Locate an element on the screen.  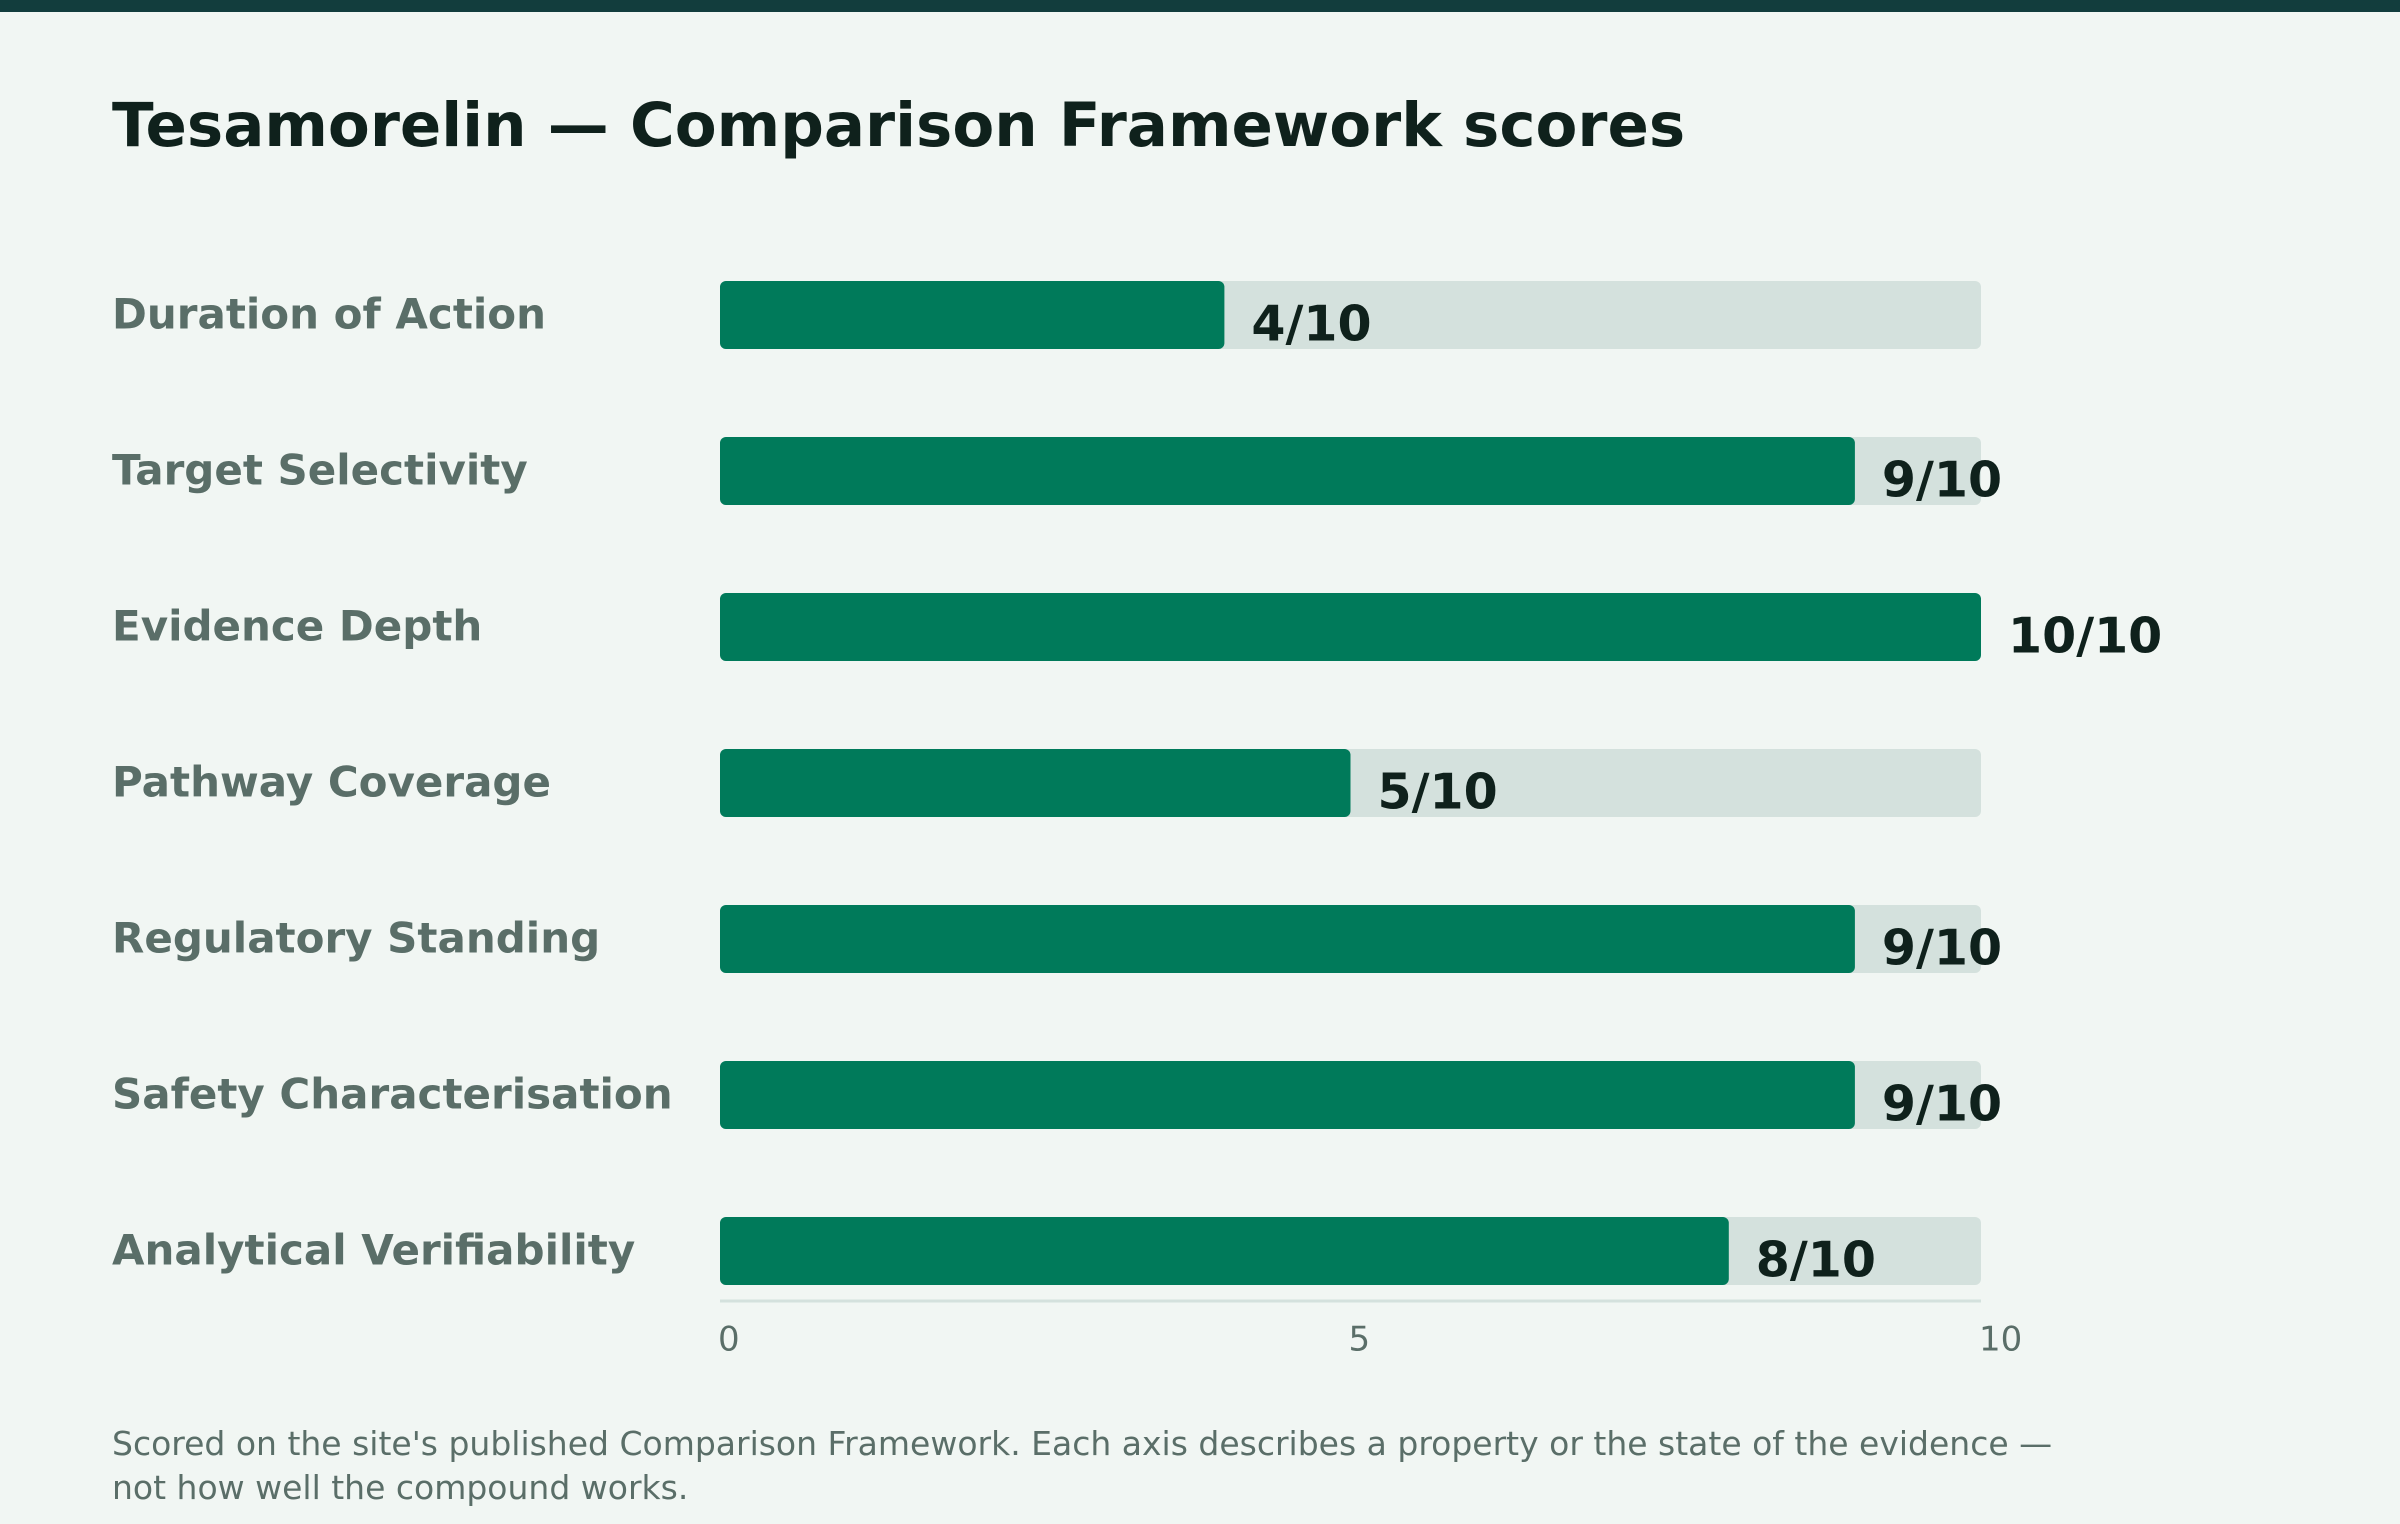
bar-row: Safety Characterisation 9/10 is located at coordinates (1057, 1097).